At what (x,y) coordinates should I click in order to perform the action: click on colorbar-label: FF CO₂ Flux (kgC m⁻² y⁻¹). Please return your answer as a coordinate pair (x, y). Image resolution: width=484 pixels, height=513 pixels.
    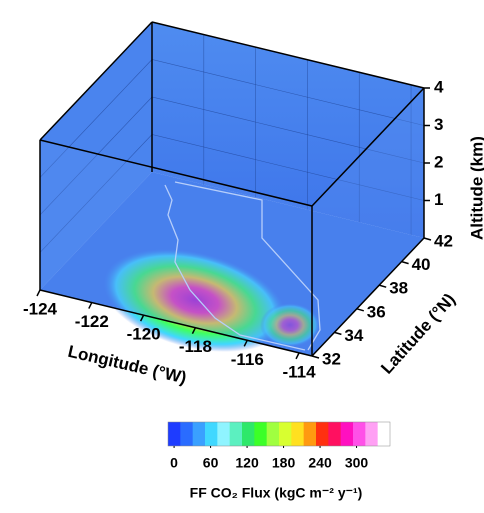
    Looking at the image, I should click on (276, 493).